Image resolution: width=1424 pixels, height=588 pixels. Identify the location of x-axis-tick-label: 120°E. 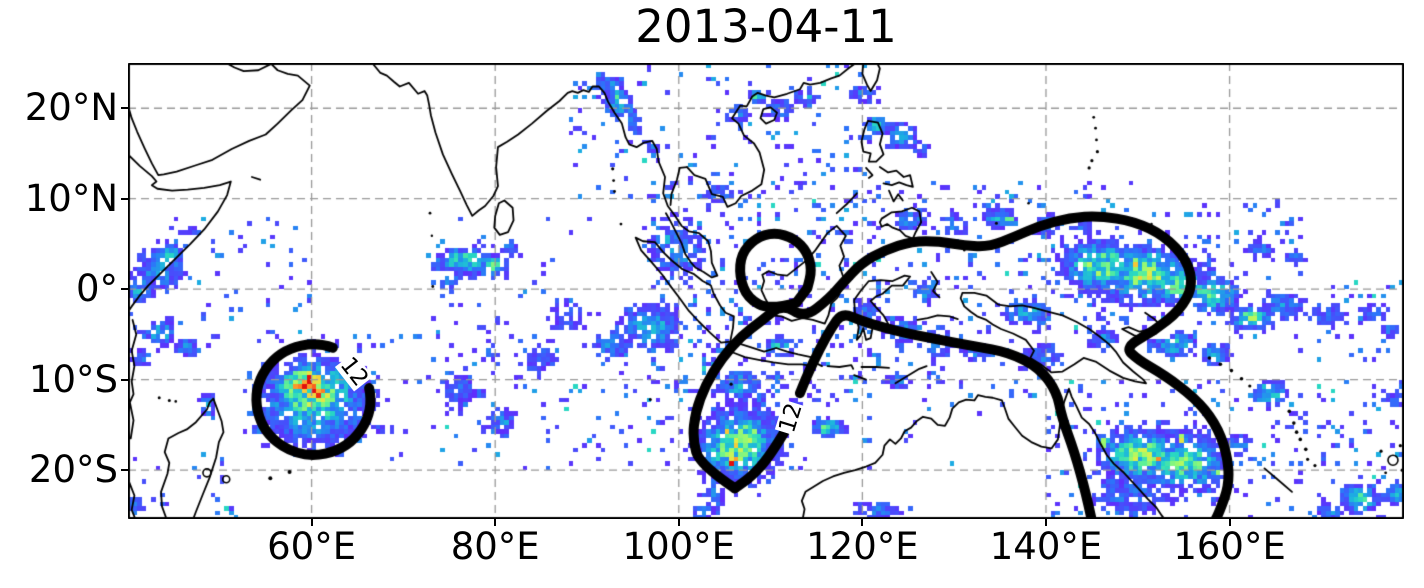
(862, 546).